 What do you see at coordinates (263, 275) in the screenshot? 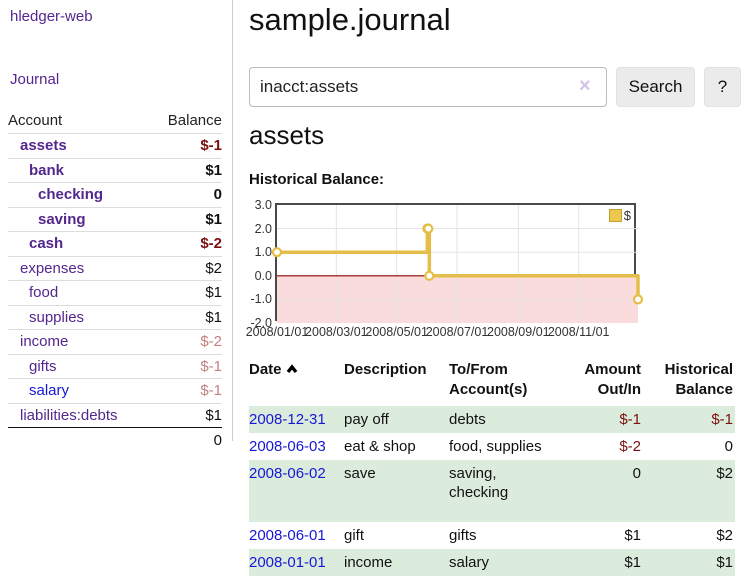
I see `y-axis-tick: 0.0` at bounding box center [263, 275].